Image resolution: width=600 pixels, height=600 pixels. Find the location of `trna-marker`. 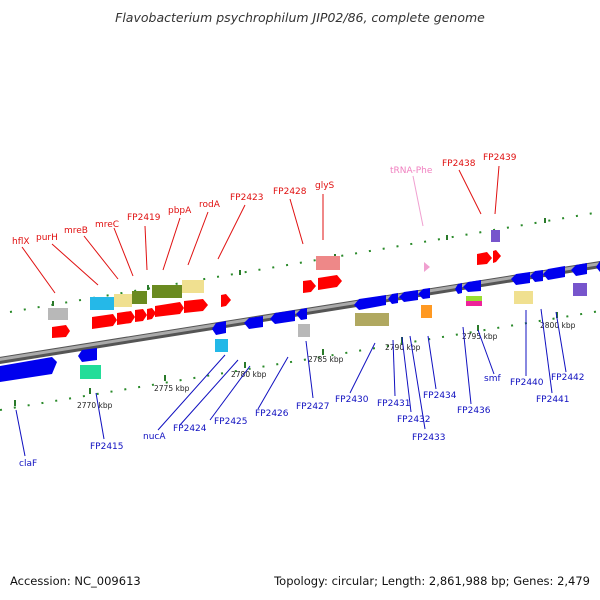

trna-marker is located at coordinates (427, 267).